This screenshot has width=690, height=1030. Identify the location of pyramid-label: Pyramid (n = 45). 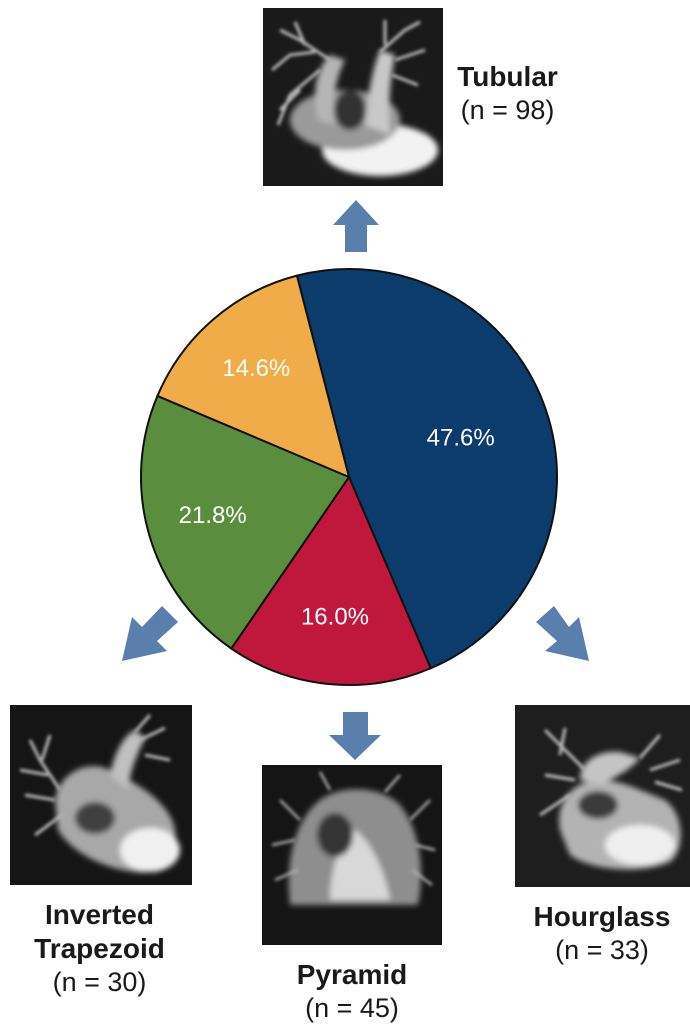
(352, 991).